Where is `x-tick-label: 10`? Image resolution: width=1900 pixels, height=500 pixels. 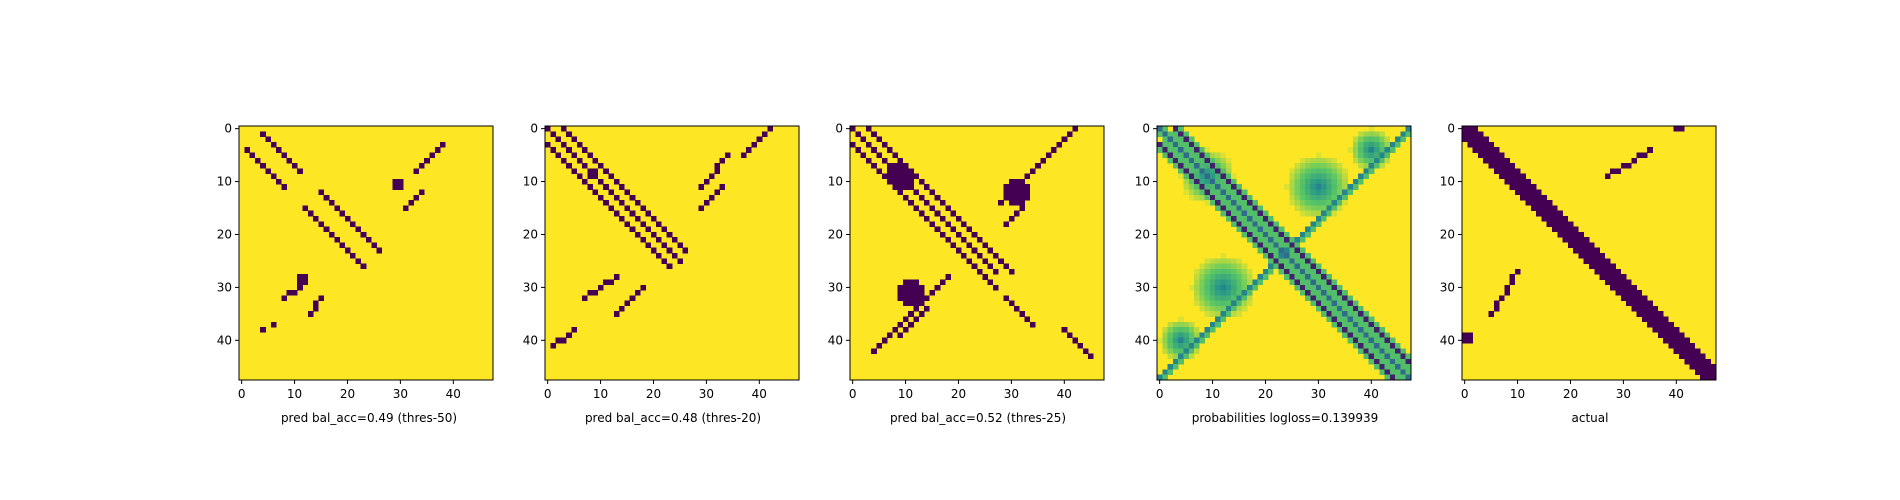
x-tick-label: 10 is located at coordinates (905, 394).